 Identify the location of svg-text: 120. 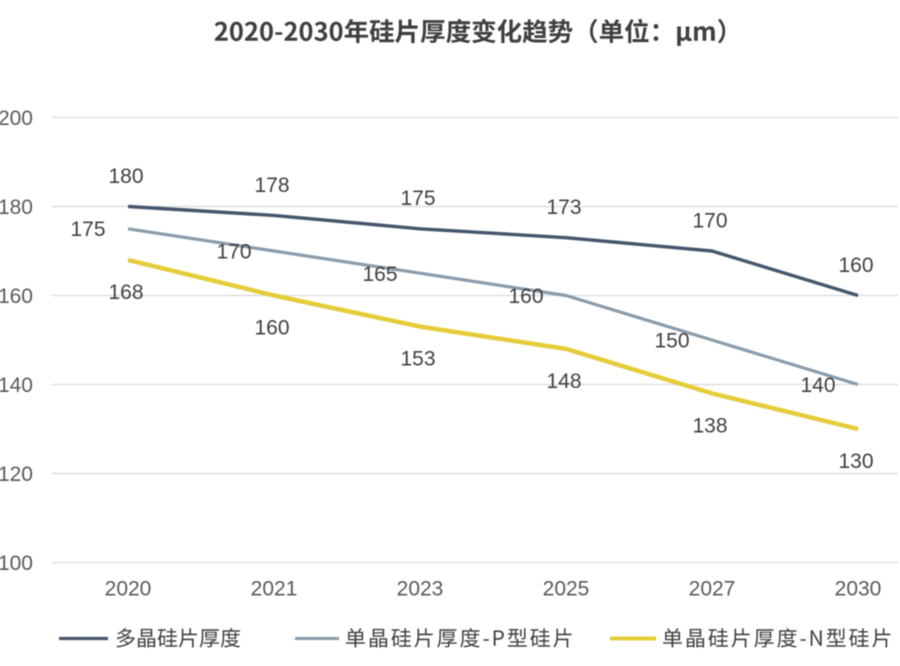
(16, 474).